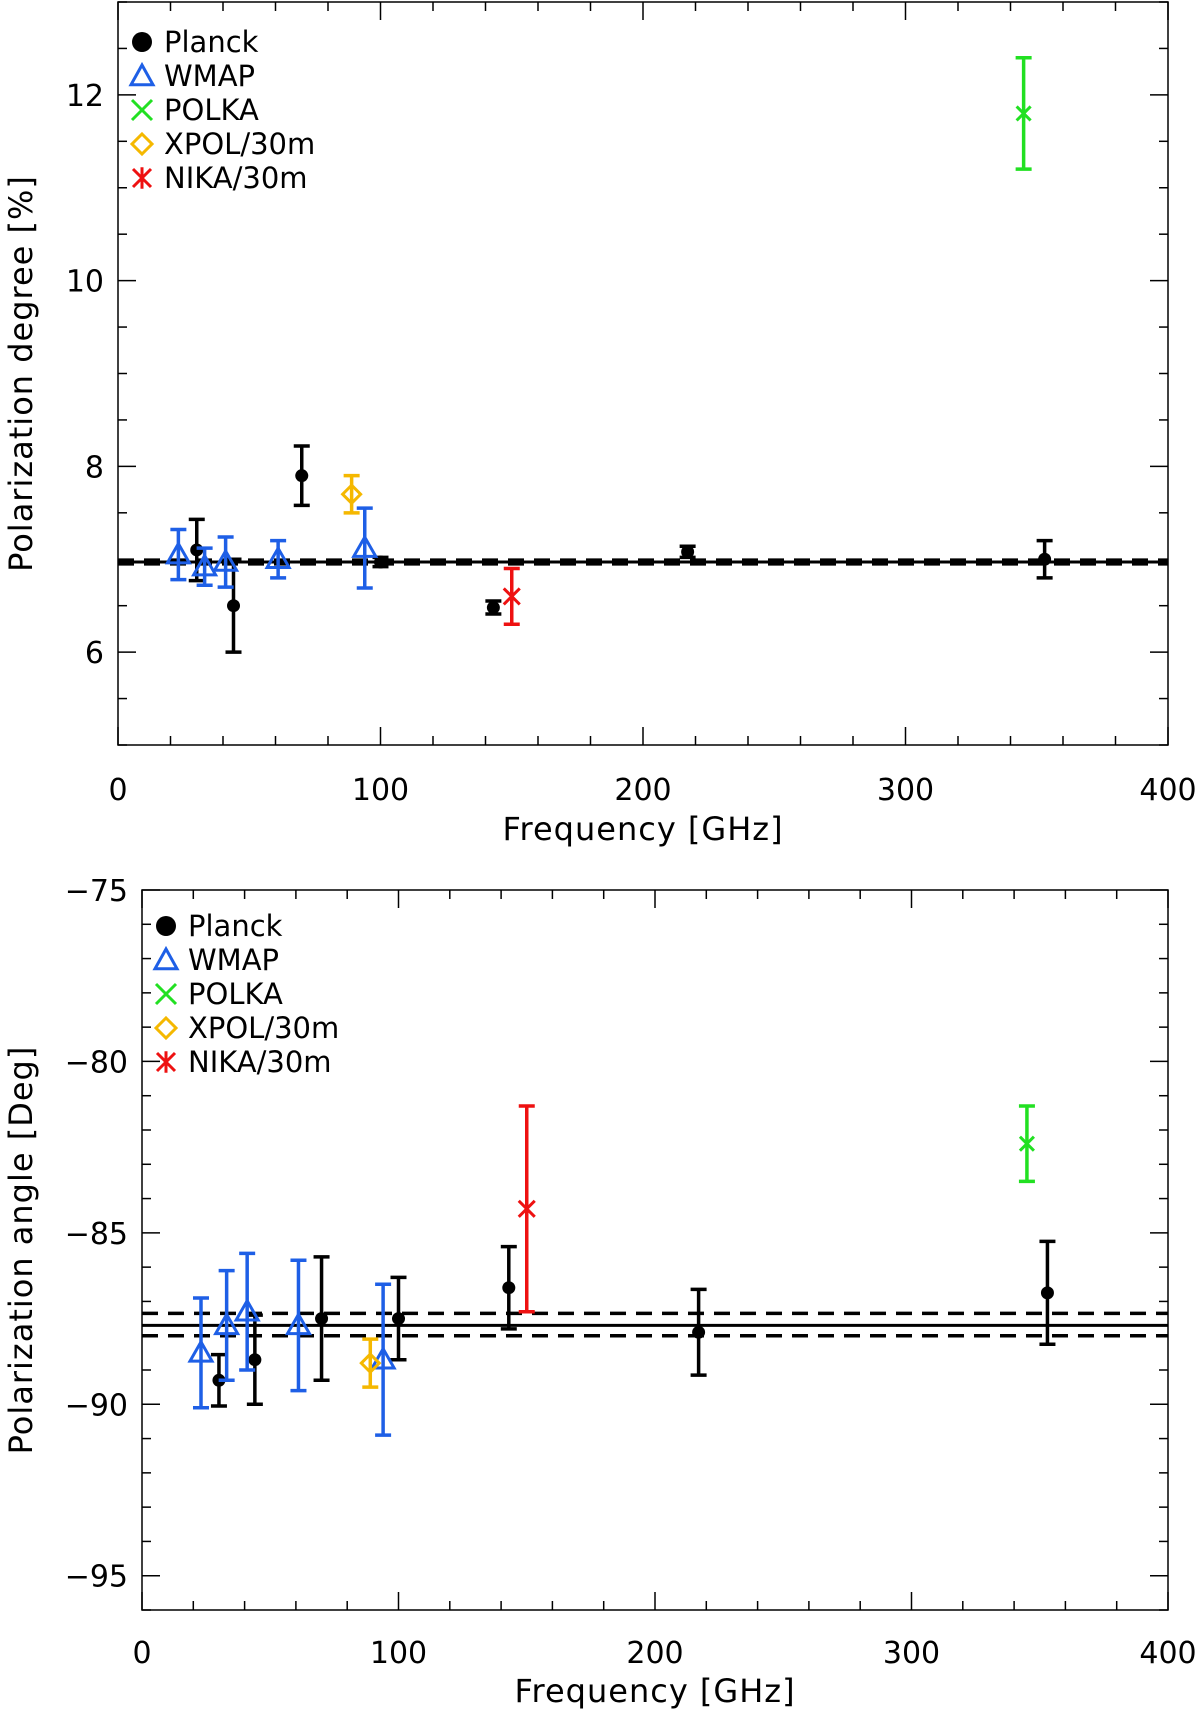 The height and width of the screenshot is (1716, 1200). Describe the element at coordinates (21, 1250) in the screenshot. I see `y-axis-label: Polarization angle [Deg]` at that location.